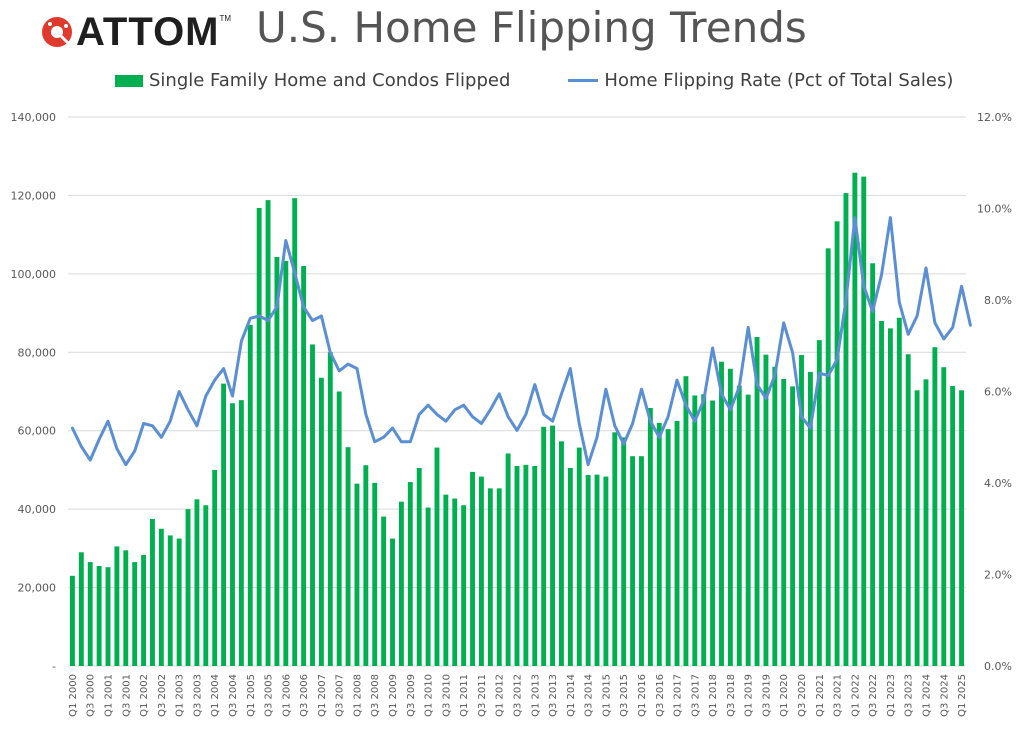  I want to click on x-tick-label: Q3 2013, so click(553, 695).